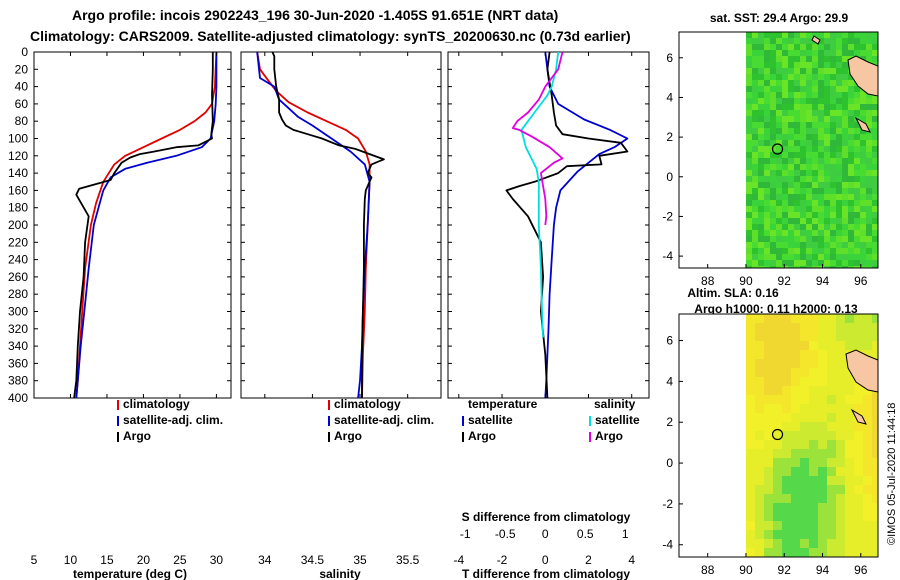 The image size is (900, 580). Describe the element at coordinates (785, 570) in the screenshot. I see `lon-tick-label: 92` at that location.